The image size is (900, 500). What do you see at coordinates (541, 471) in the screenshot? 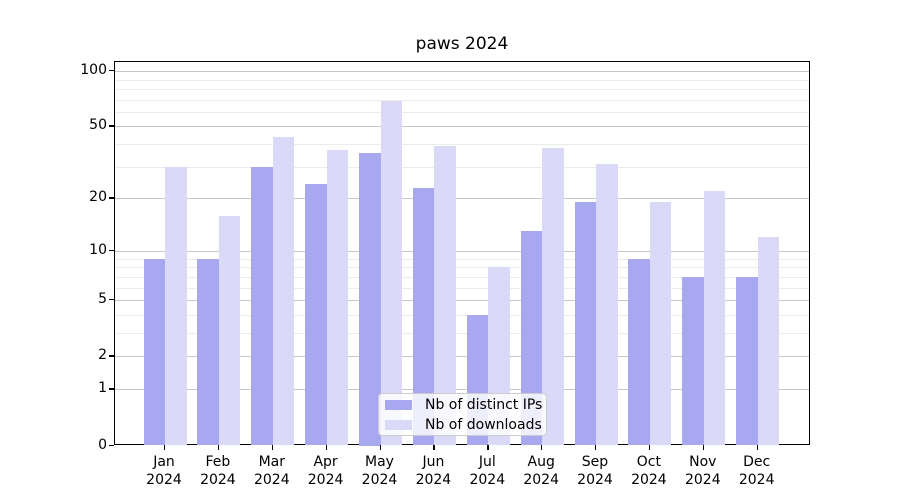
I see `x-tick-label: Aug 2024` at bounding box center [541, 471].